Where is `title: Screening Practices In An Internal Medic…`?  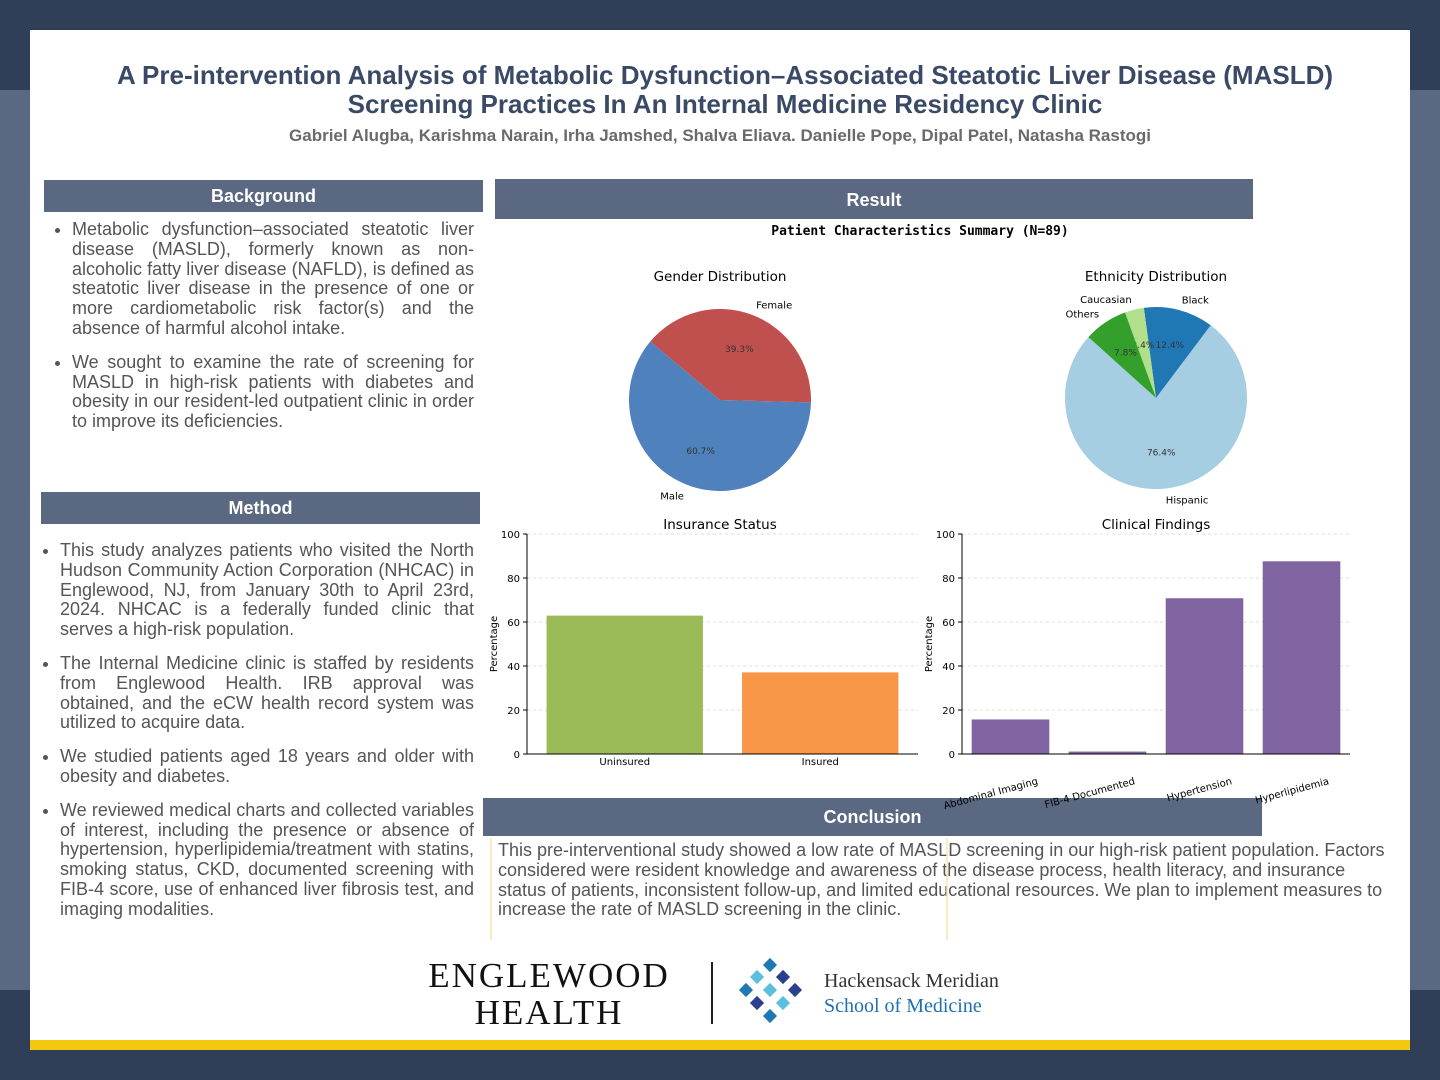
title: Screening Practices In An Internal Medic… is located at coordinates (725, 104).